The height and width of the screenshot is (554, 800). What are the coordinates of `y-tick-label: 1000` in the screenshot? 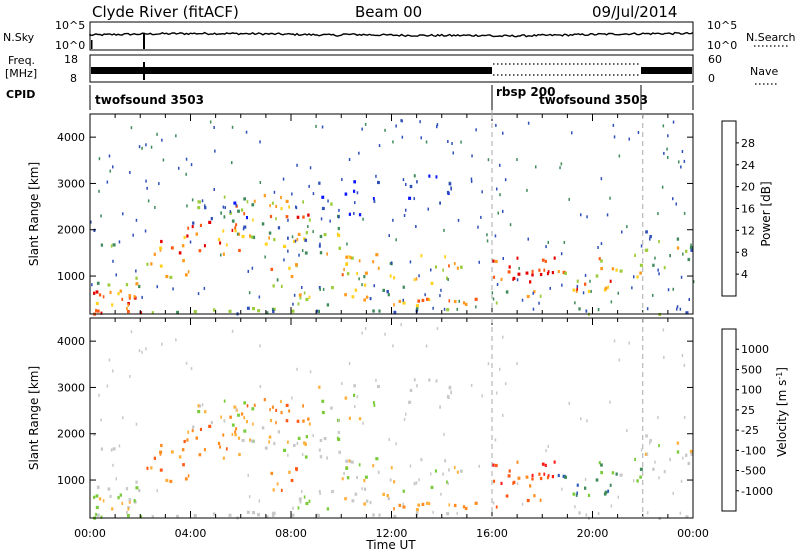 It's located at (71, 276).